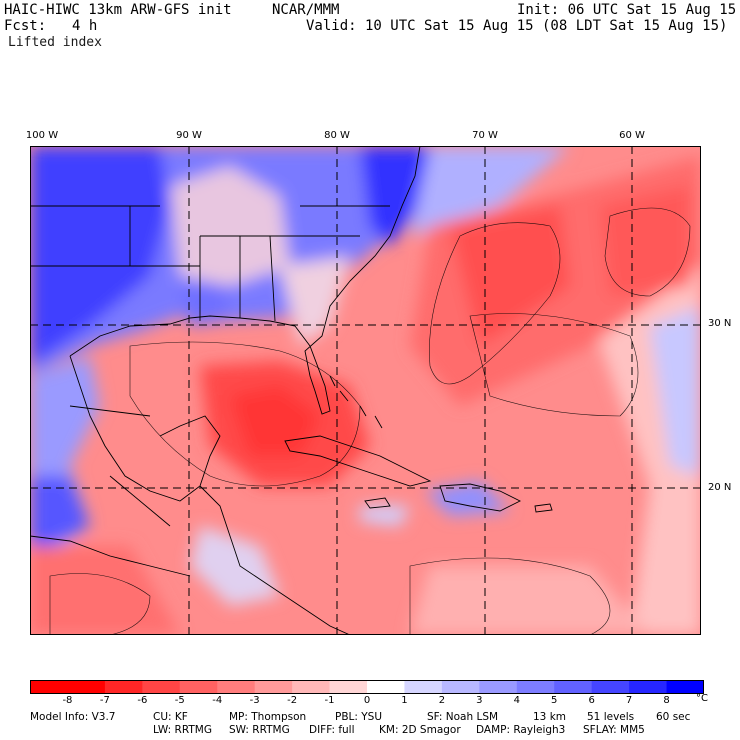 This screenshot has width=740, height=740. What do you see at coordinates (170, 717) in the screenshot?
I see `cumulus-scheme: CU: KF` at bounding box center [170, 717].